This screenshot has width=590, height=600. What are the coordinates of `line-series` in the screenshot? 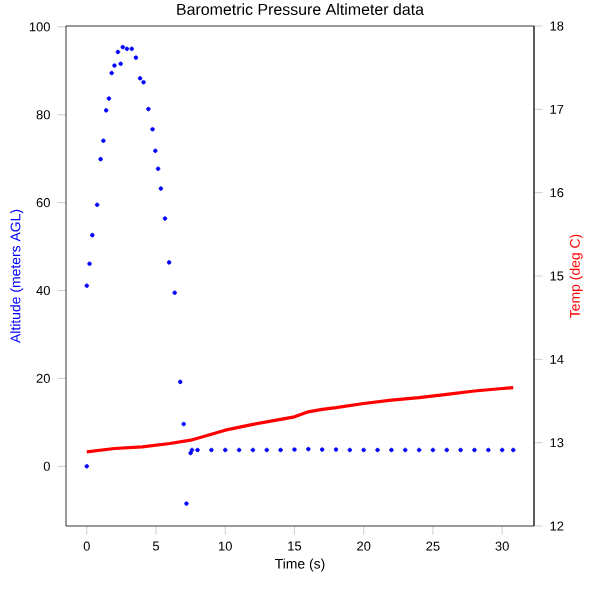 It's located at (300, 420).